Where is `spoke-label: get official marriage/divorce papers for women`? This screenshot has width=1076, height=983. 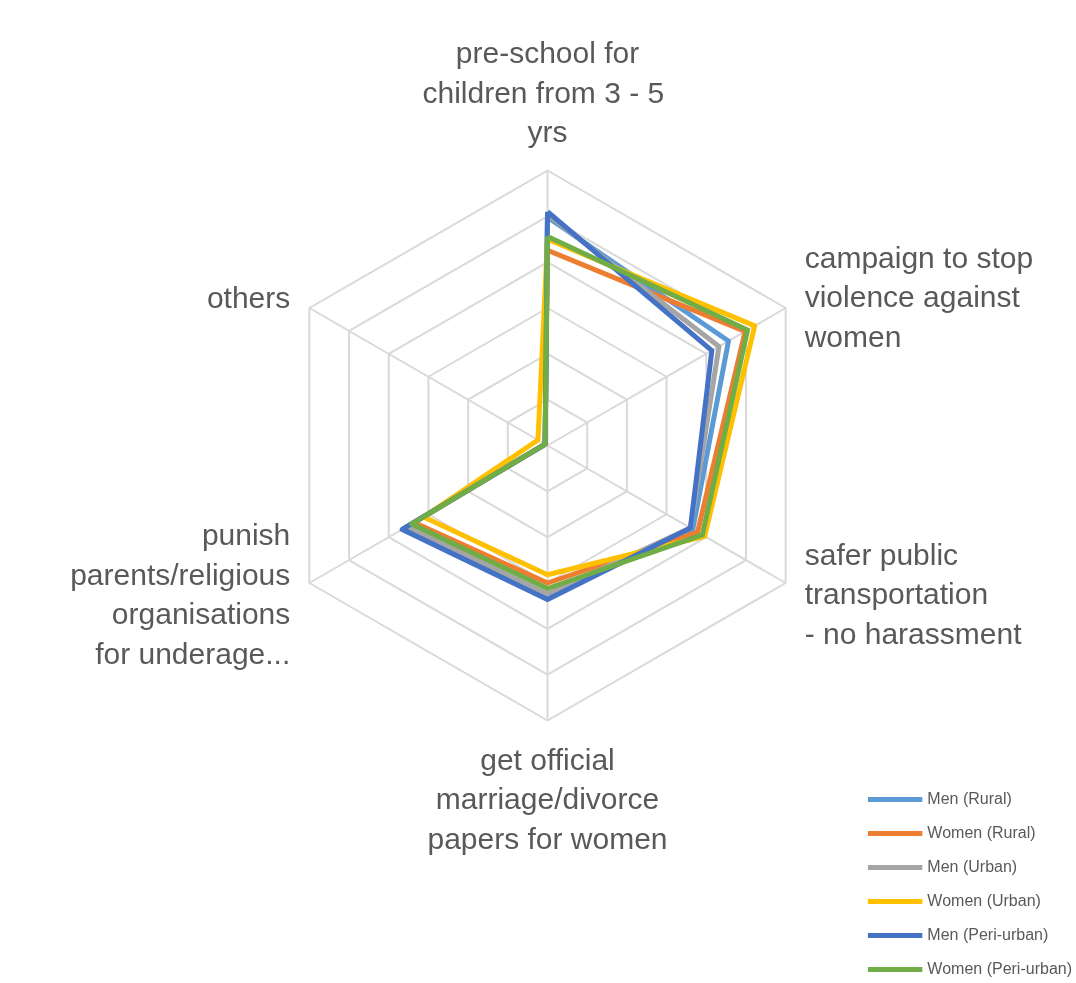 spoke-label: get official marriage/divorce papers for women is located at coordinates (547, 798).